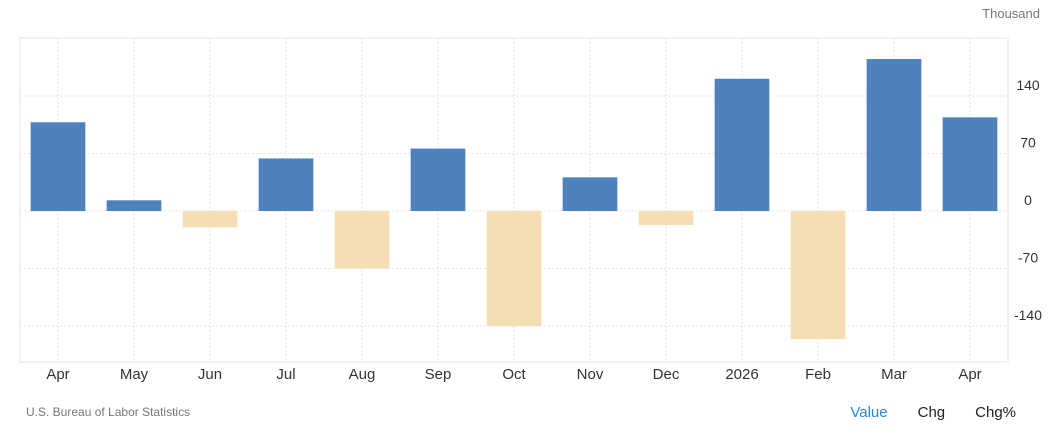  Describe the element at coordinates (666, 374) in the screenshot. I see `x-tick-label: Dec` at that location.